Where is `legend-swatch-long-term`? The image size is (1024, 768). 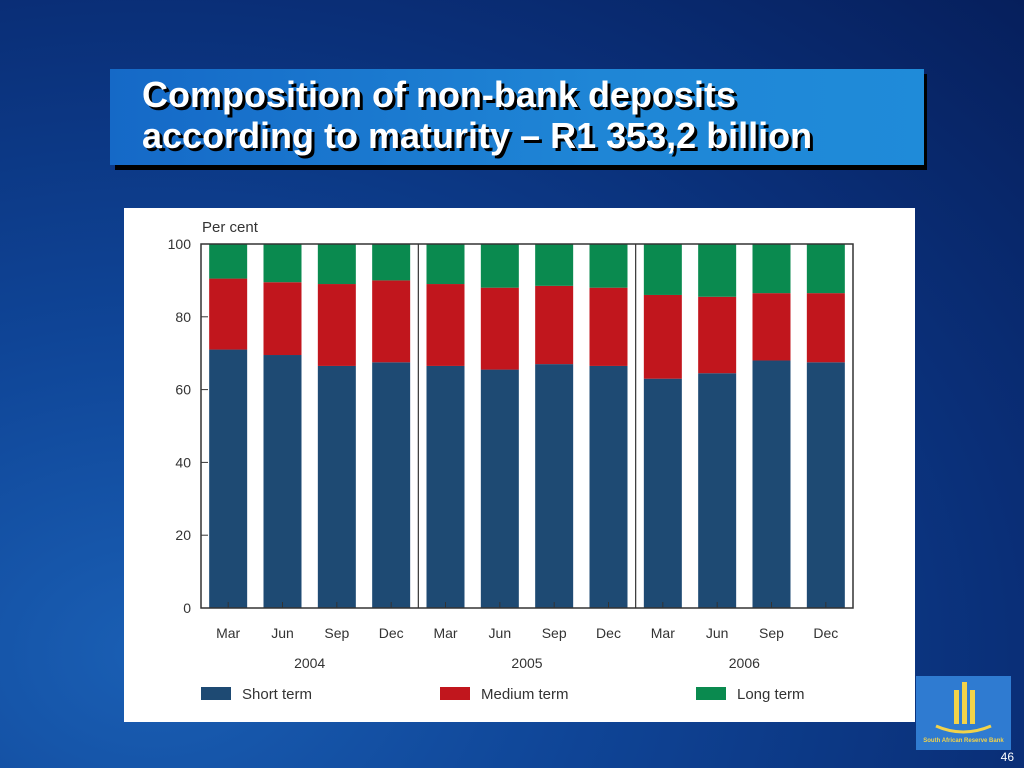 legend-swatch-long-term is located at coordinates (711, 693).